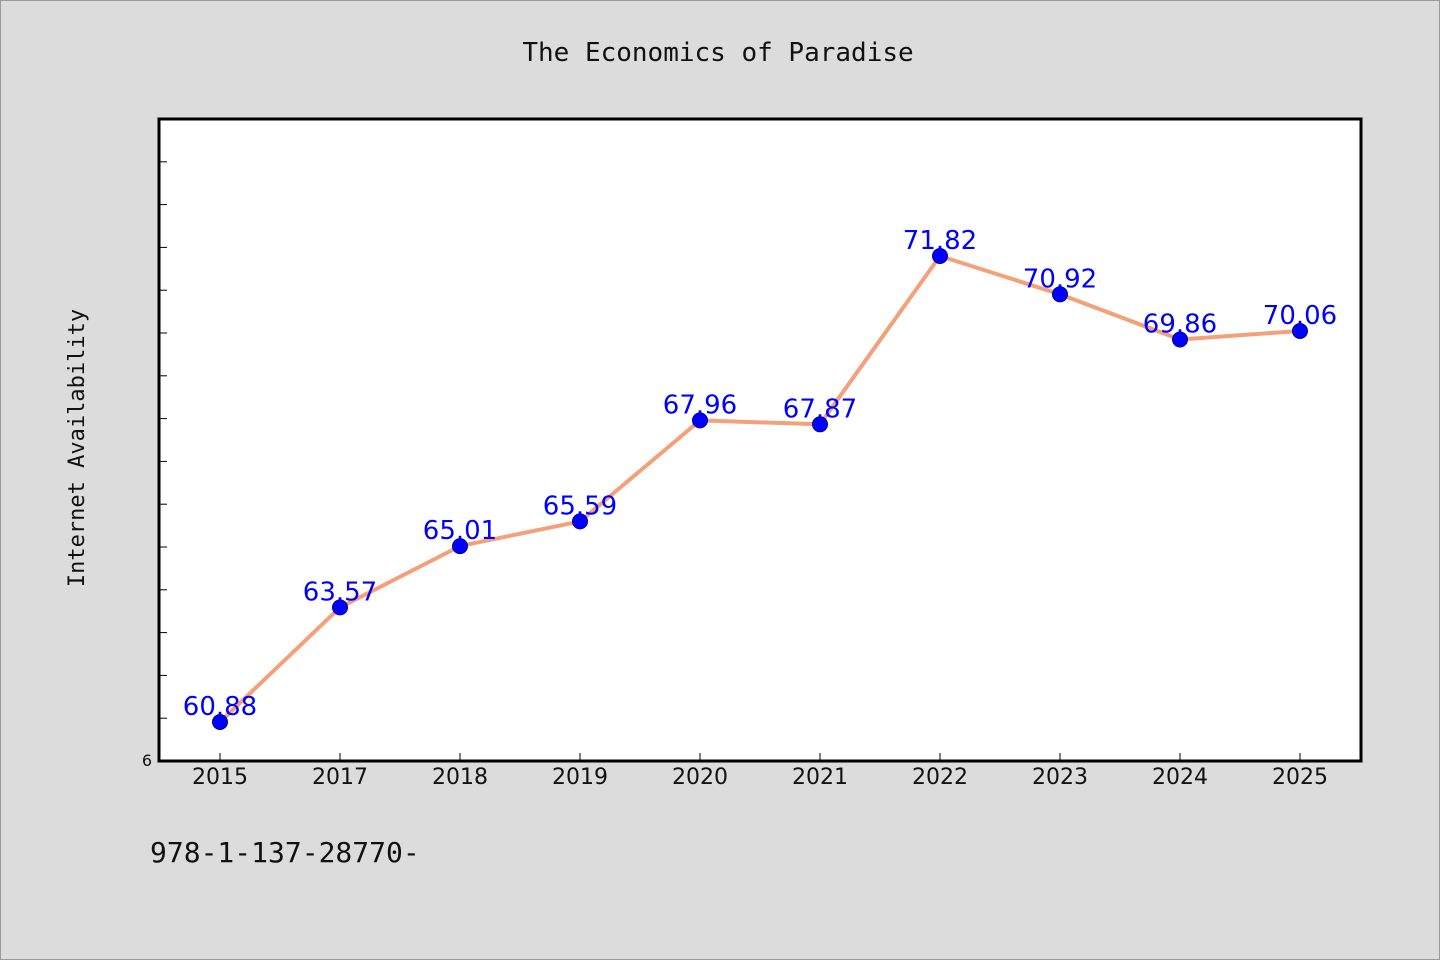 This screenshot has height=960, width=1440. I want to click on x-tick-label: 2025, so click(1300, 777).